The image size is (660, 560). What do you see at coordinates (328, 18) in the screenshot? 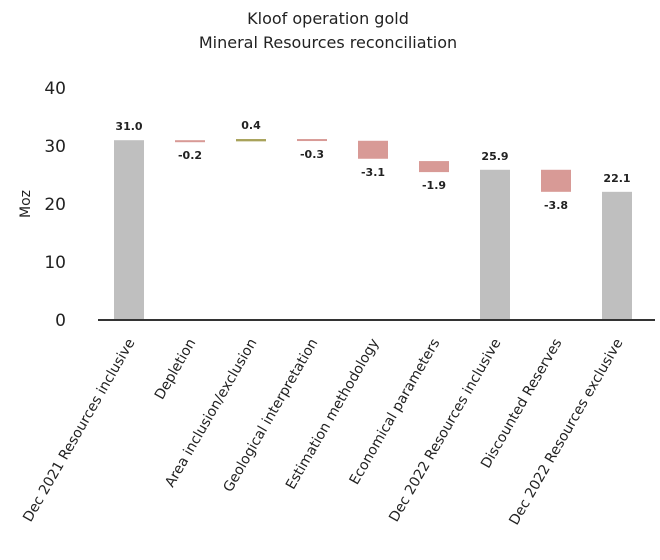
I see `chart-title-line-1: Kloof operation gold` at bounding box center [328, 18].